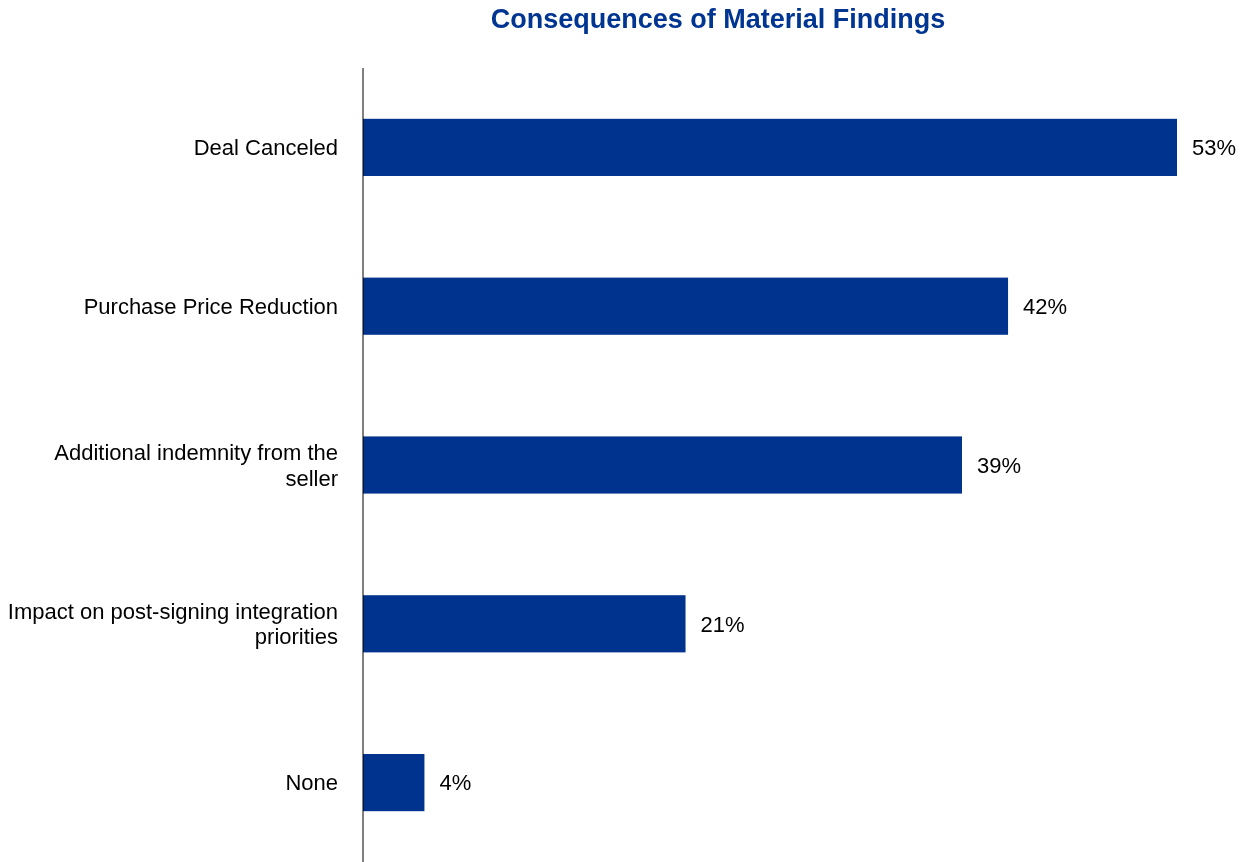 This screenshot has width=1245, height=862. I want to click on data-label: 4%, so click(455, 783).